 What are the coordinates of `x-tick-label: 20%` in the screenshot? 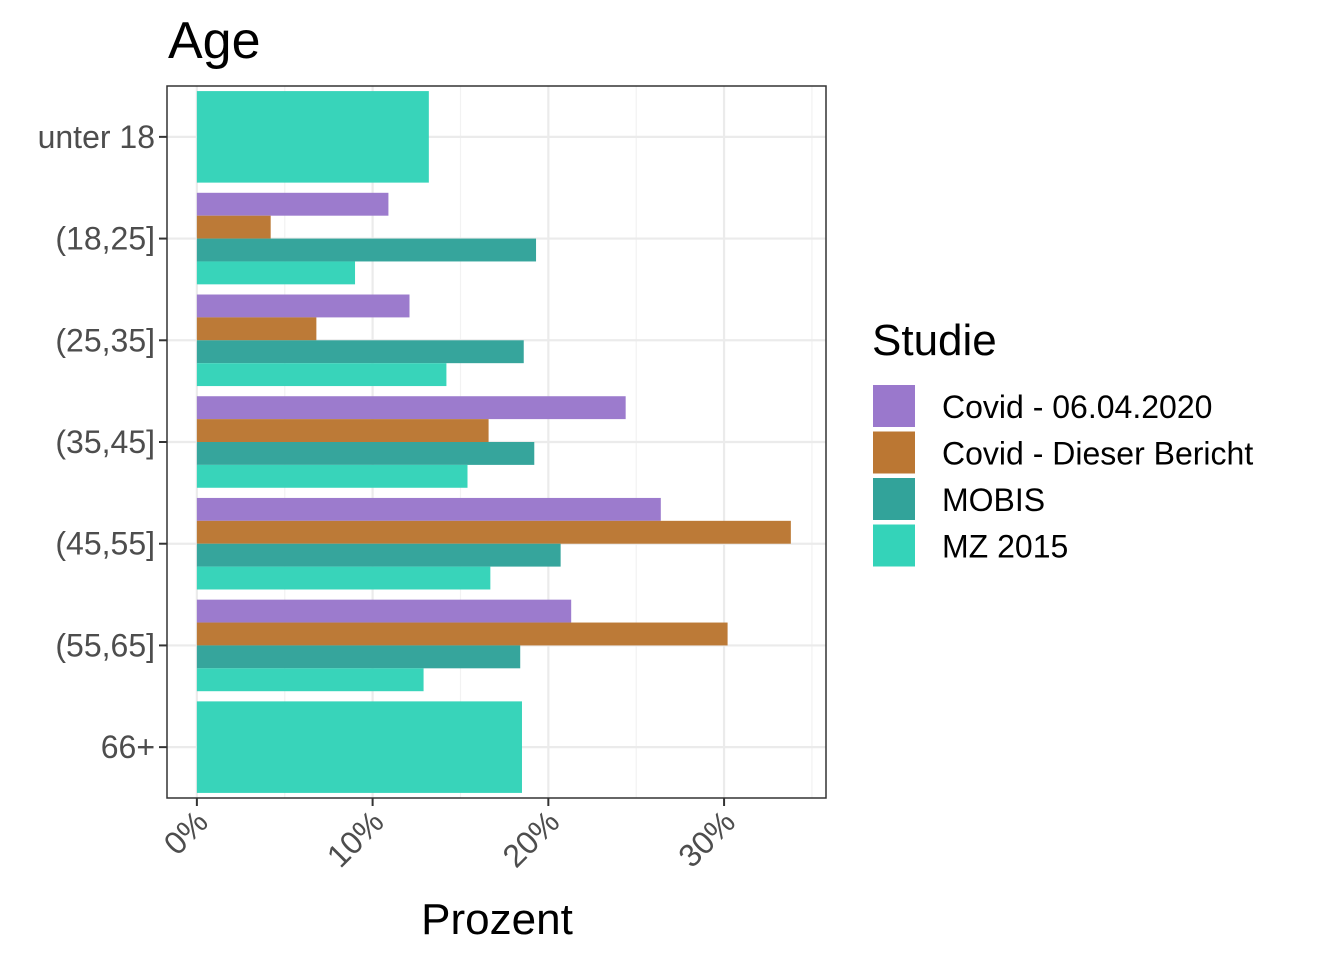 It's located at (531, 838).